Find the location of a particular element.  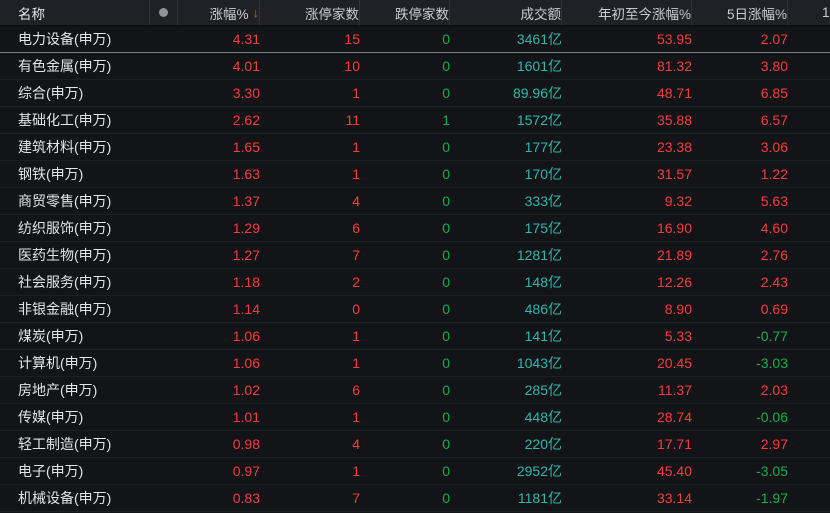

column-header-limit-down: 跌停家数 is located at coordinates (405, 12).